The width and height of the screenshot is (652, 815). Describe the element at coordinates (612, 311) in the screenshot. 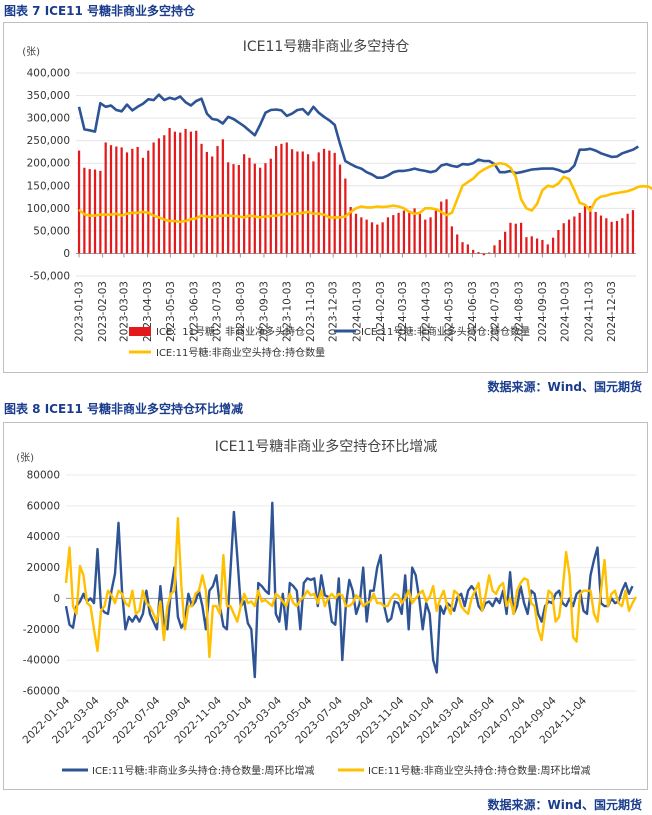

I see `chart-1-x-tick: 2024-12-03` at that location.